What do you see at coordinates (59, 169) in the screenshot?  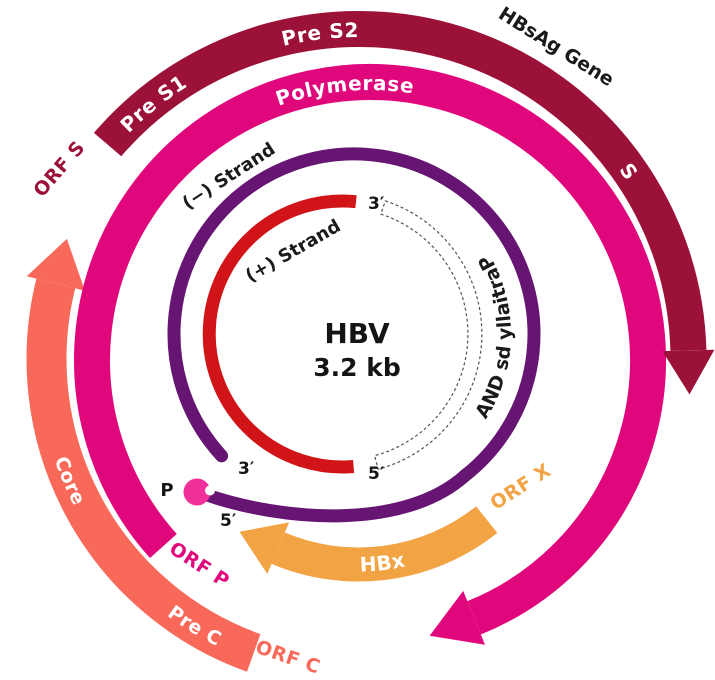 I see `orf-s-name-label: ORF S` at bounding box center [59, 169].